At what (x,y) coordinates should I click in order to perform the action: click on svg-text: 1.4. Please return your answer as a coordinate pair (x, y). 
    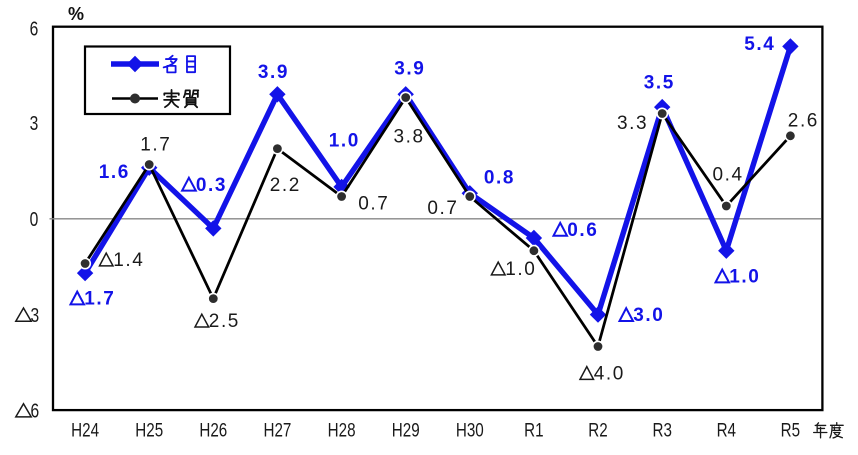
    Looking at the image, I should click on (128, 260).